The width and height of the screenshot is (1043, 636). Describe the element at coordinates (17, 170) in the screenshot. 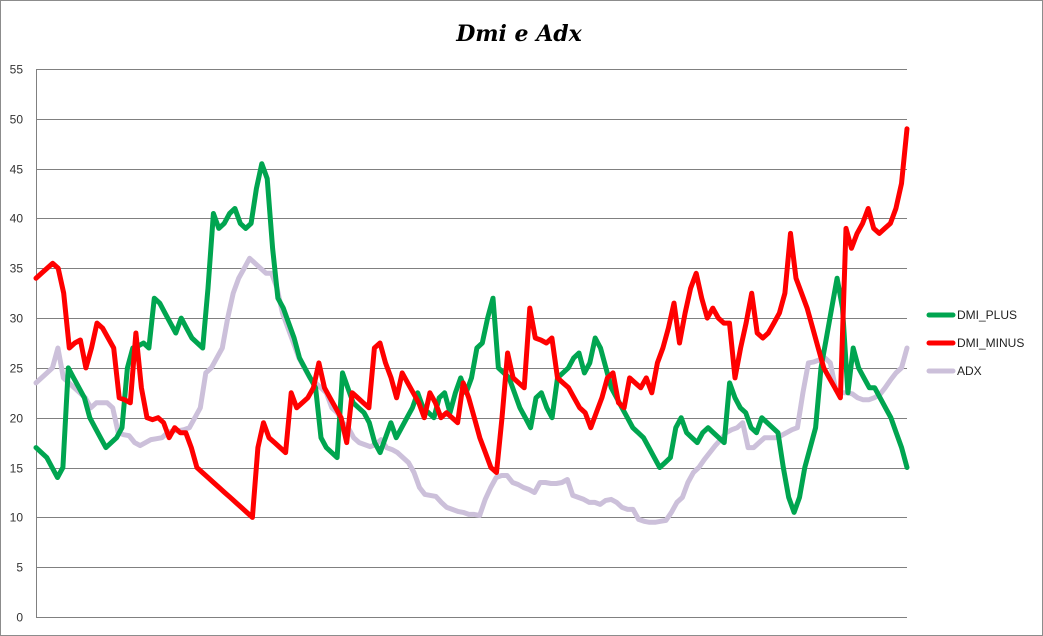

I see `y-tick-label: 45` at that location.